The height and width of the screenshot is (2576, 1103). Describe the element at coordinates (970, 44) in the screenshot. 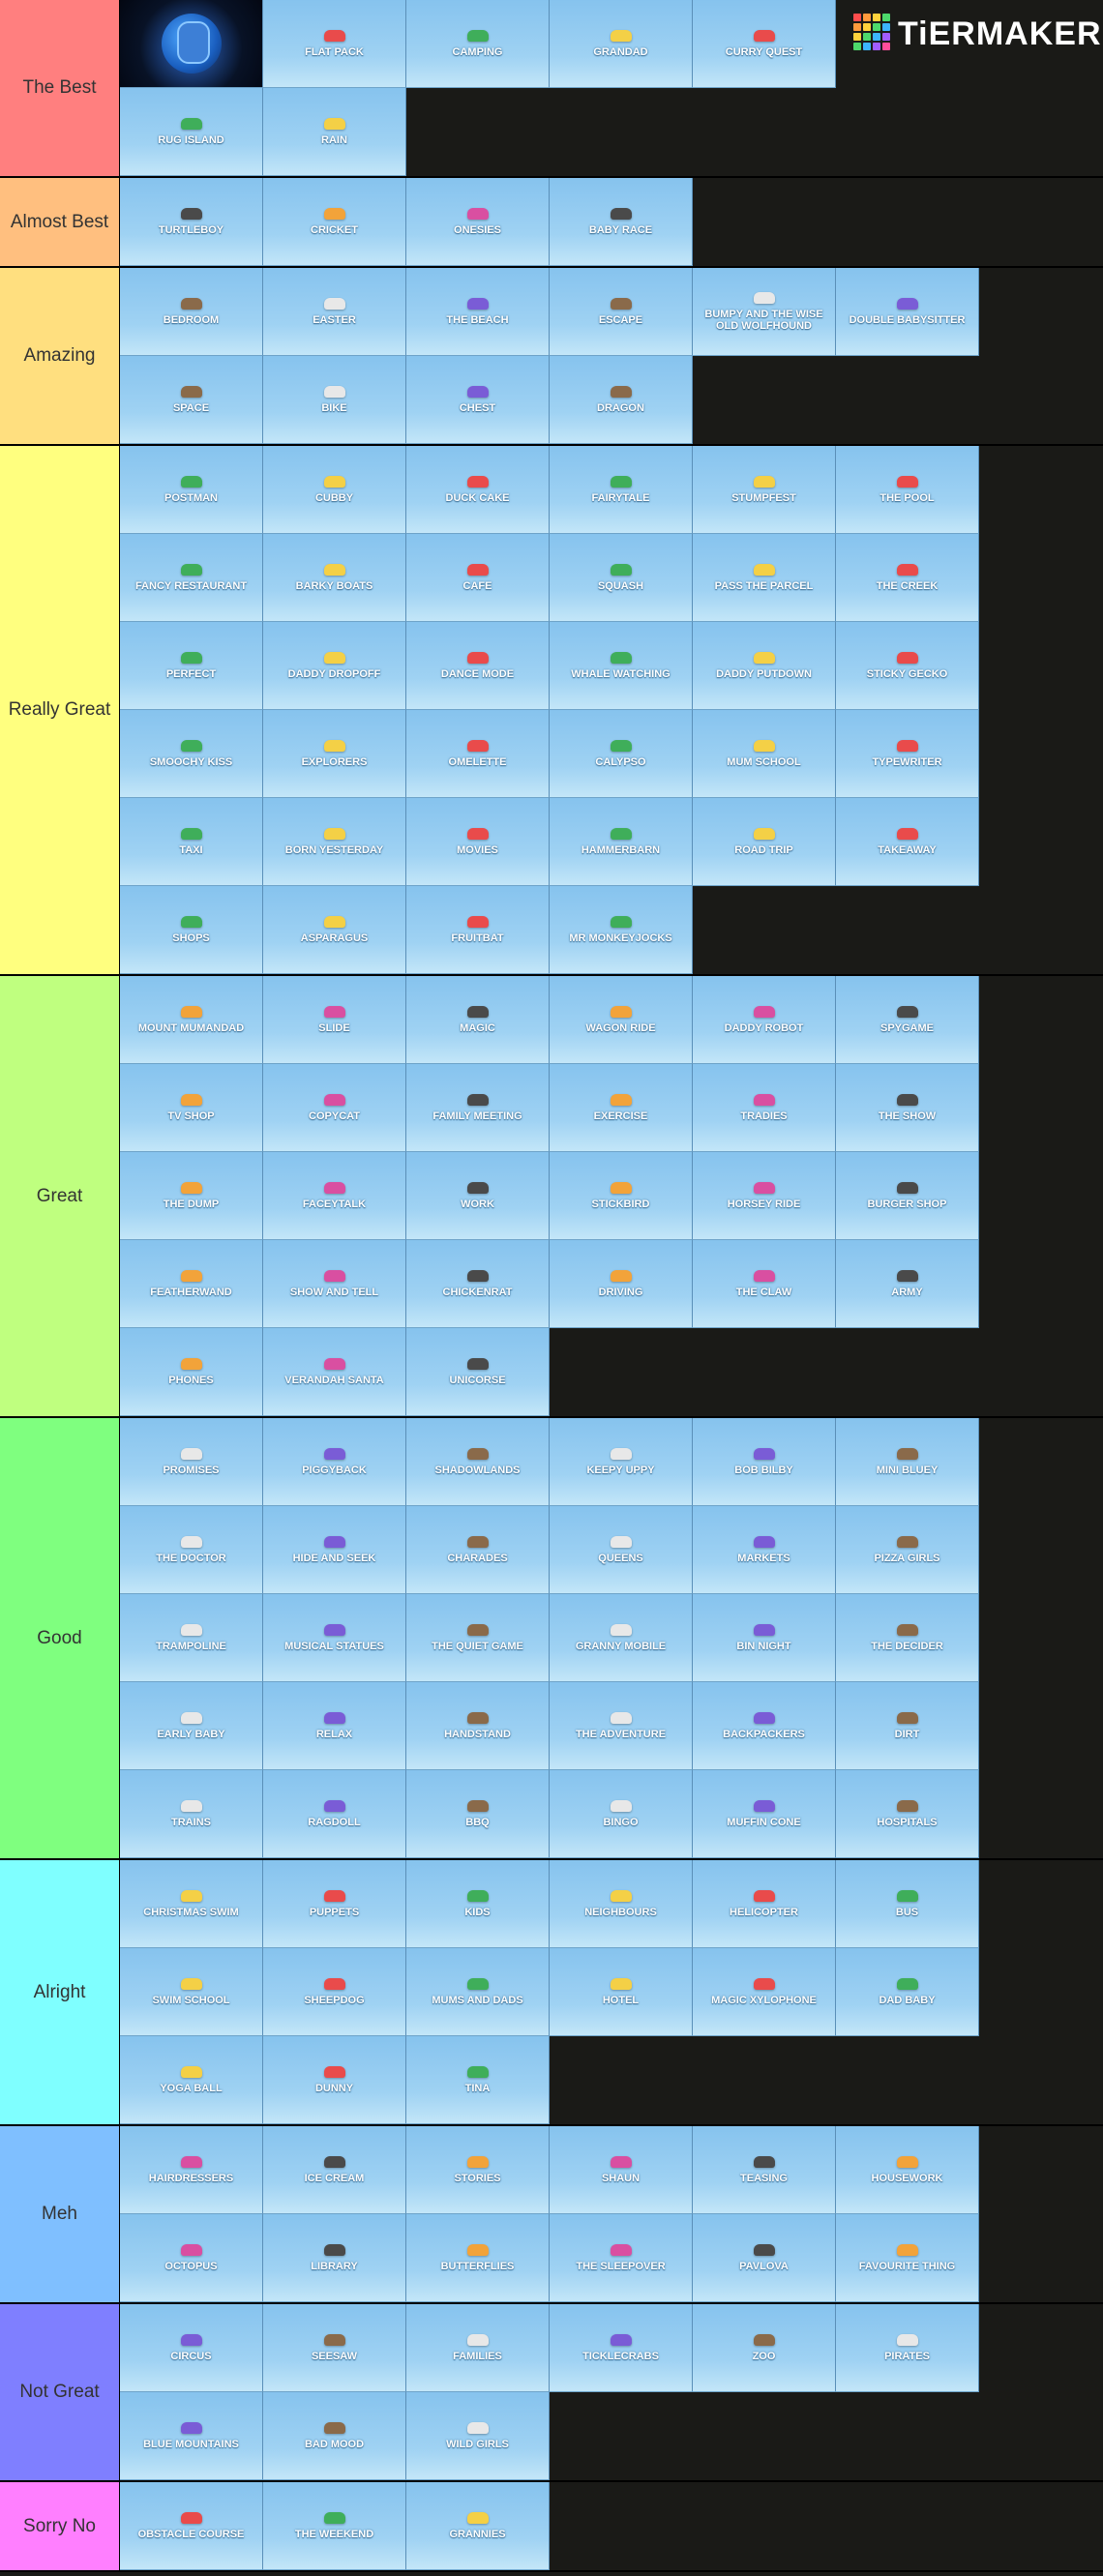

I see `logo: TiERMAKER` at that location.